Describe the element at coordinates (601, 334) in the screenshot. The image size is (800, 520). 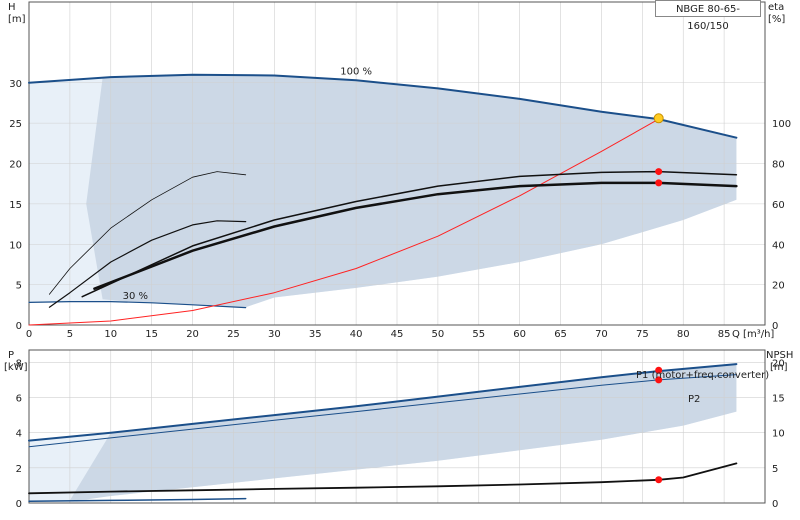
I see `x-tick-label: 70` at that location.